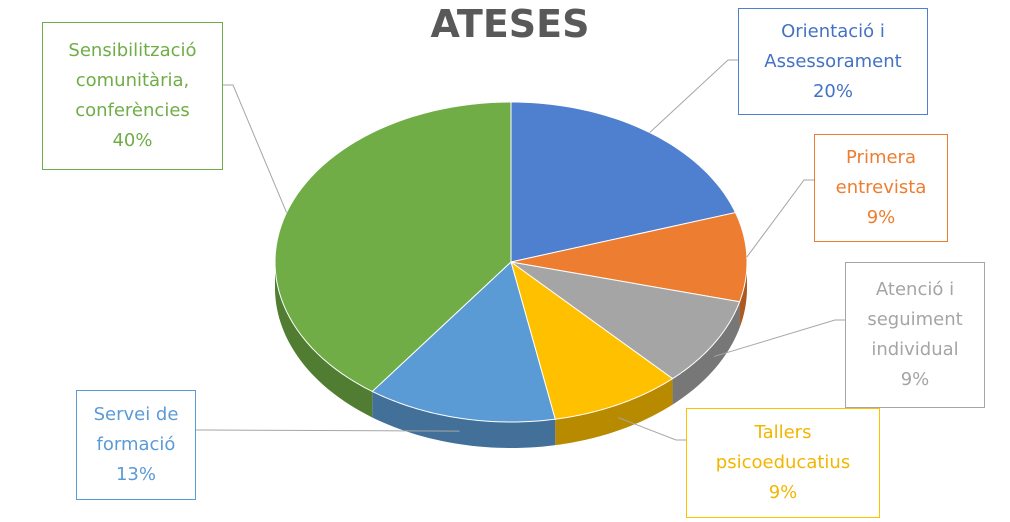  I want to click on data-label: Orientació i Assessorament 20%, so click(833, 61).